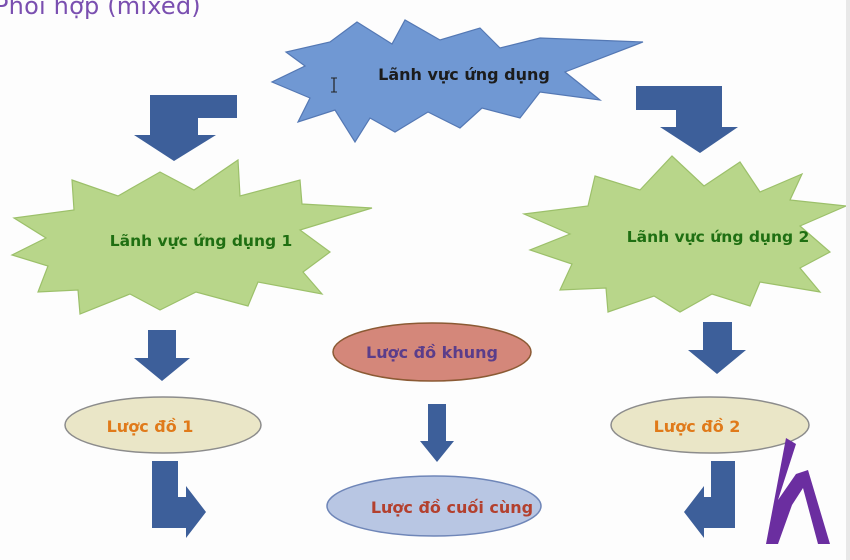 The width and height of the screenshot is (850, 560). I want to click on right-star-node: Lãnh vực ứng dụng 2, so click(685, 234).